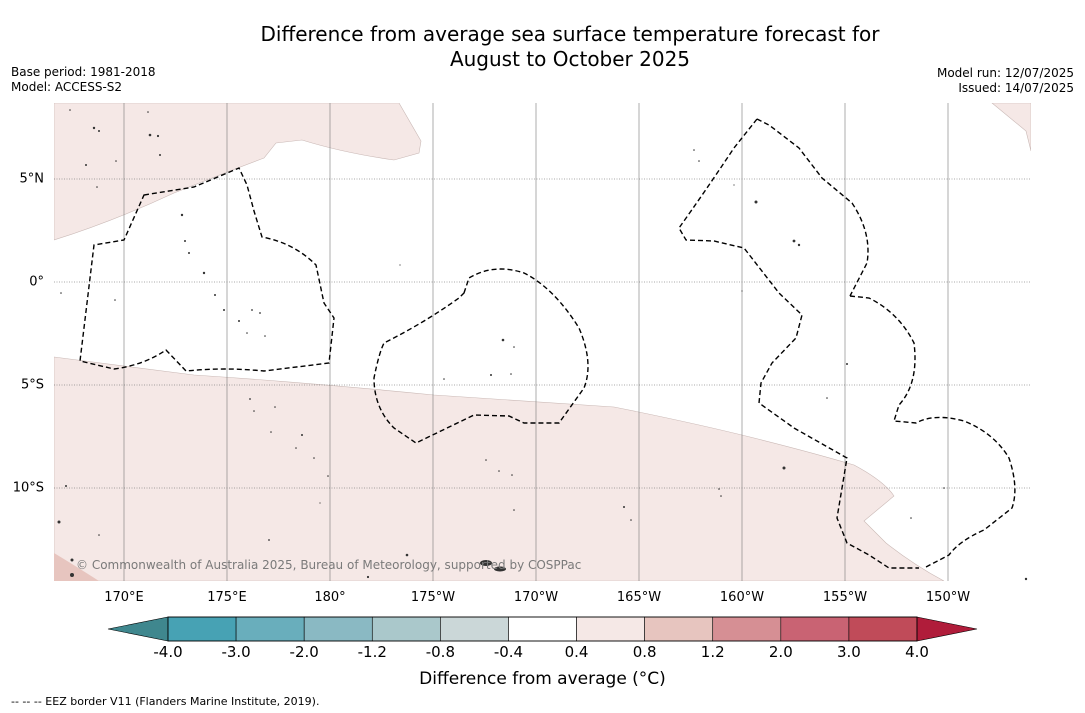 The image size is (1085, 713). What do you see at coordinates (1011, 127) in the screenshot?
I see `northeast-anomaly-region` at bounding box center [1011, 127].